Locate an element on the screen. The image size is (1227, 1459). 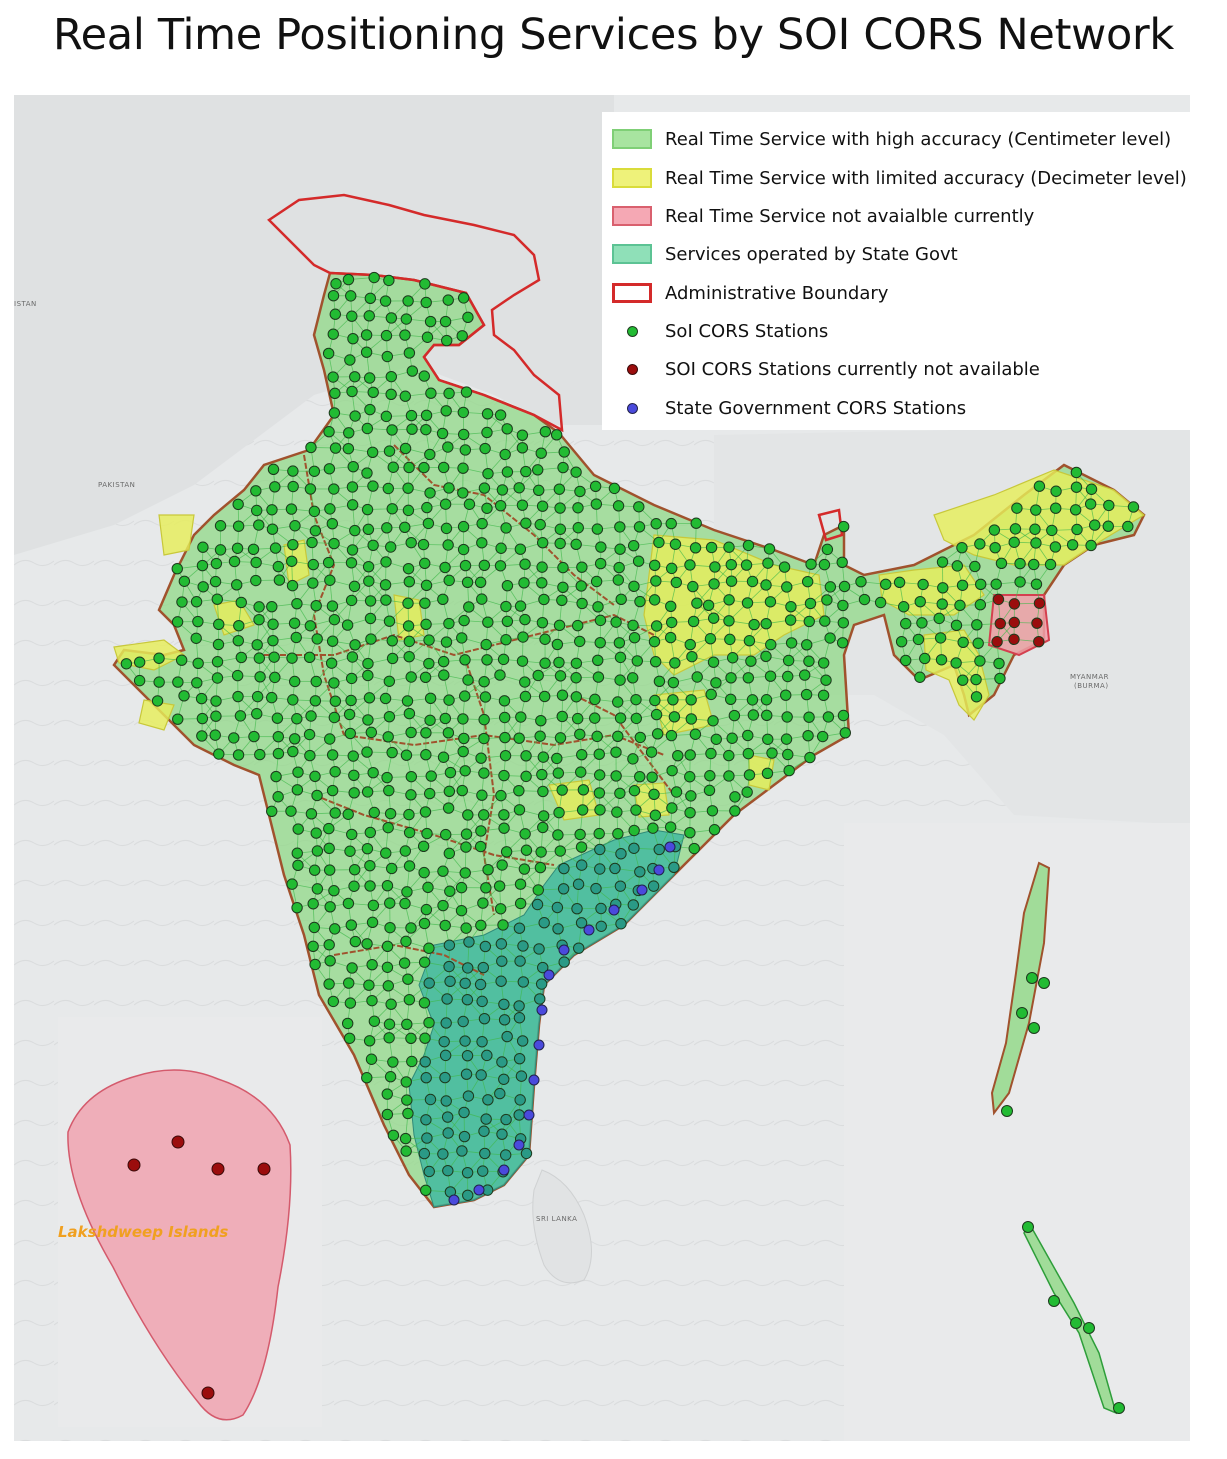
legend-swatch-admin-boundary is located at coordinates (632, 293).